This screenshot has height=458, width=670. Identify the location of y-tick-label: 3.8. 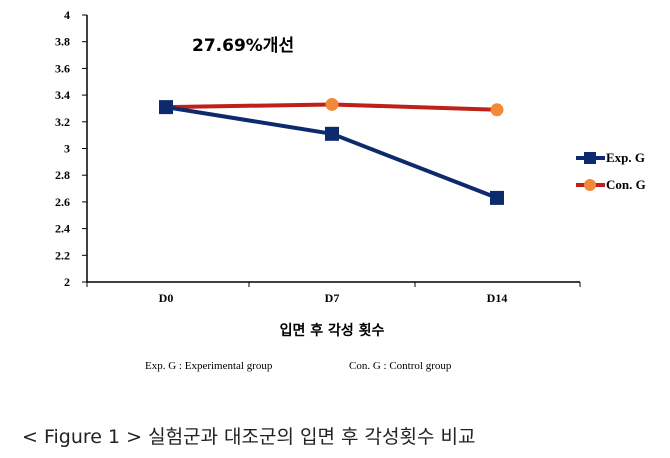
(62, 42).